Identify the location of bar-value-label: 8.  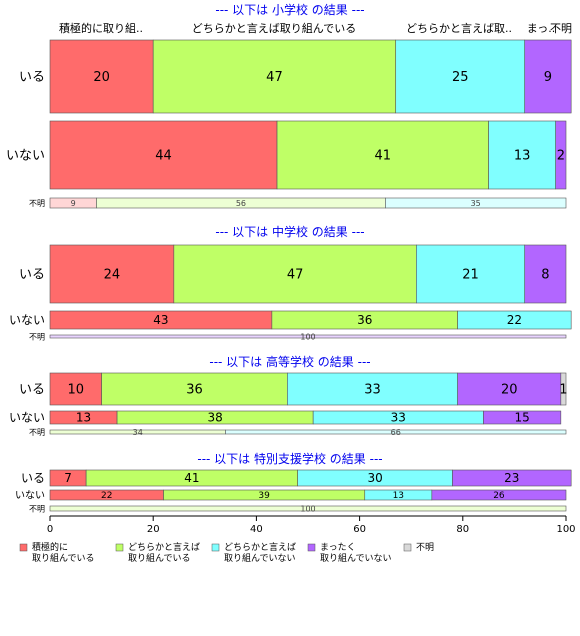
(545, 275).